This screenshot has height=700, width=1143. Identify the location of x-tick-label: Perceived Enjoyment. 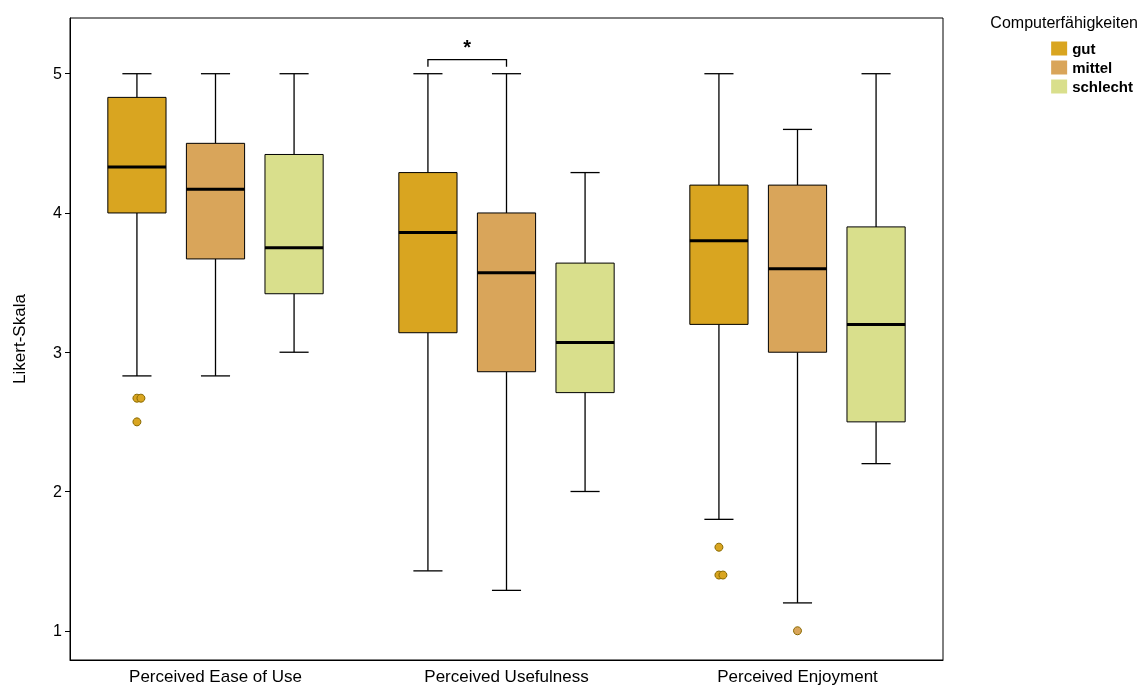
(798, 676).